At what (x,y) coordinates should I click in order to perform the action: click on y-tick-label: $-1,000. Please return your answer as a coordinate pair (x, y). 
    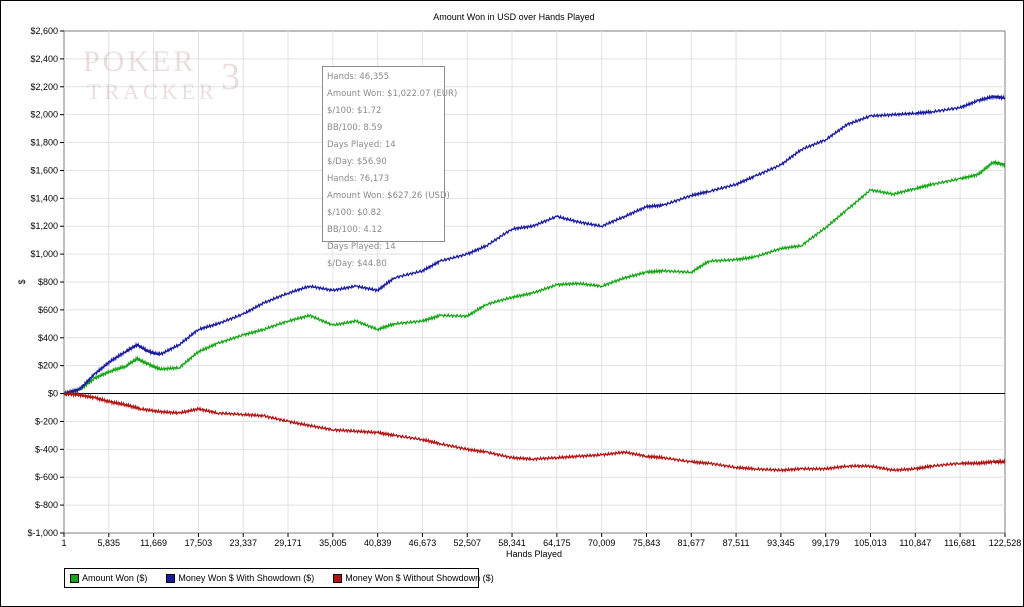
    Looking at the image, I should click on (42, 533).